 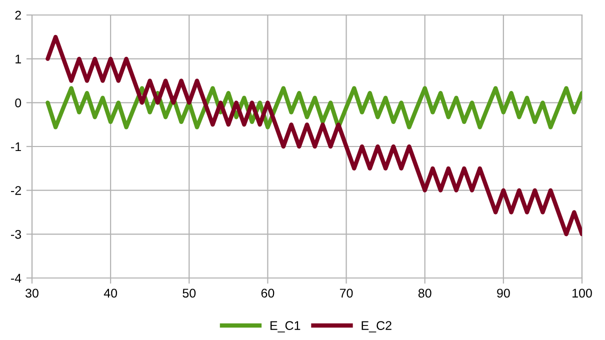 What do you see at coordinates (16, 278) in the screenshot?
I see `y-tick-label: -4` at bounding box center [16, 278].